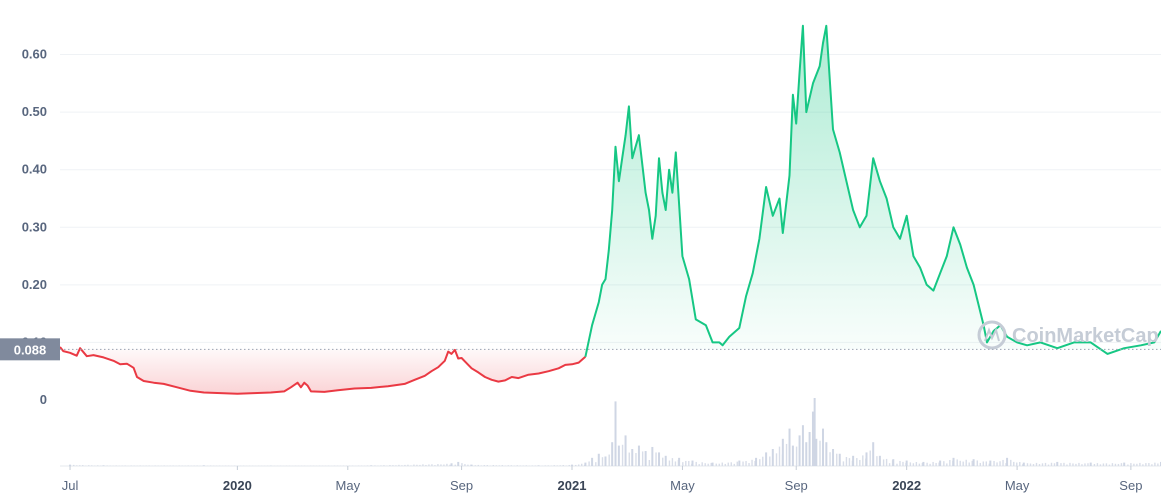 Image resolution: width=1161 pixels, height=500 pixels. I want to click on x-tick-label: 2020, so click(237, 485).